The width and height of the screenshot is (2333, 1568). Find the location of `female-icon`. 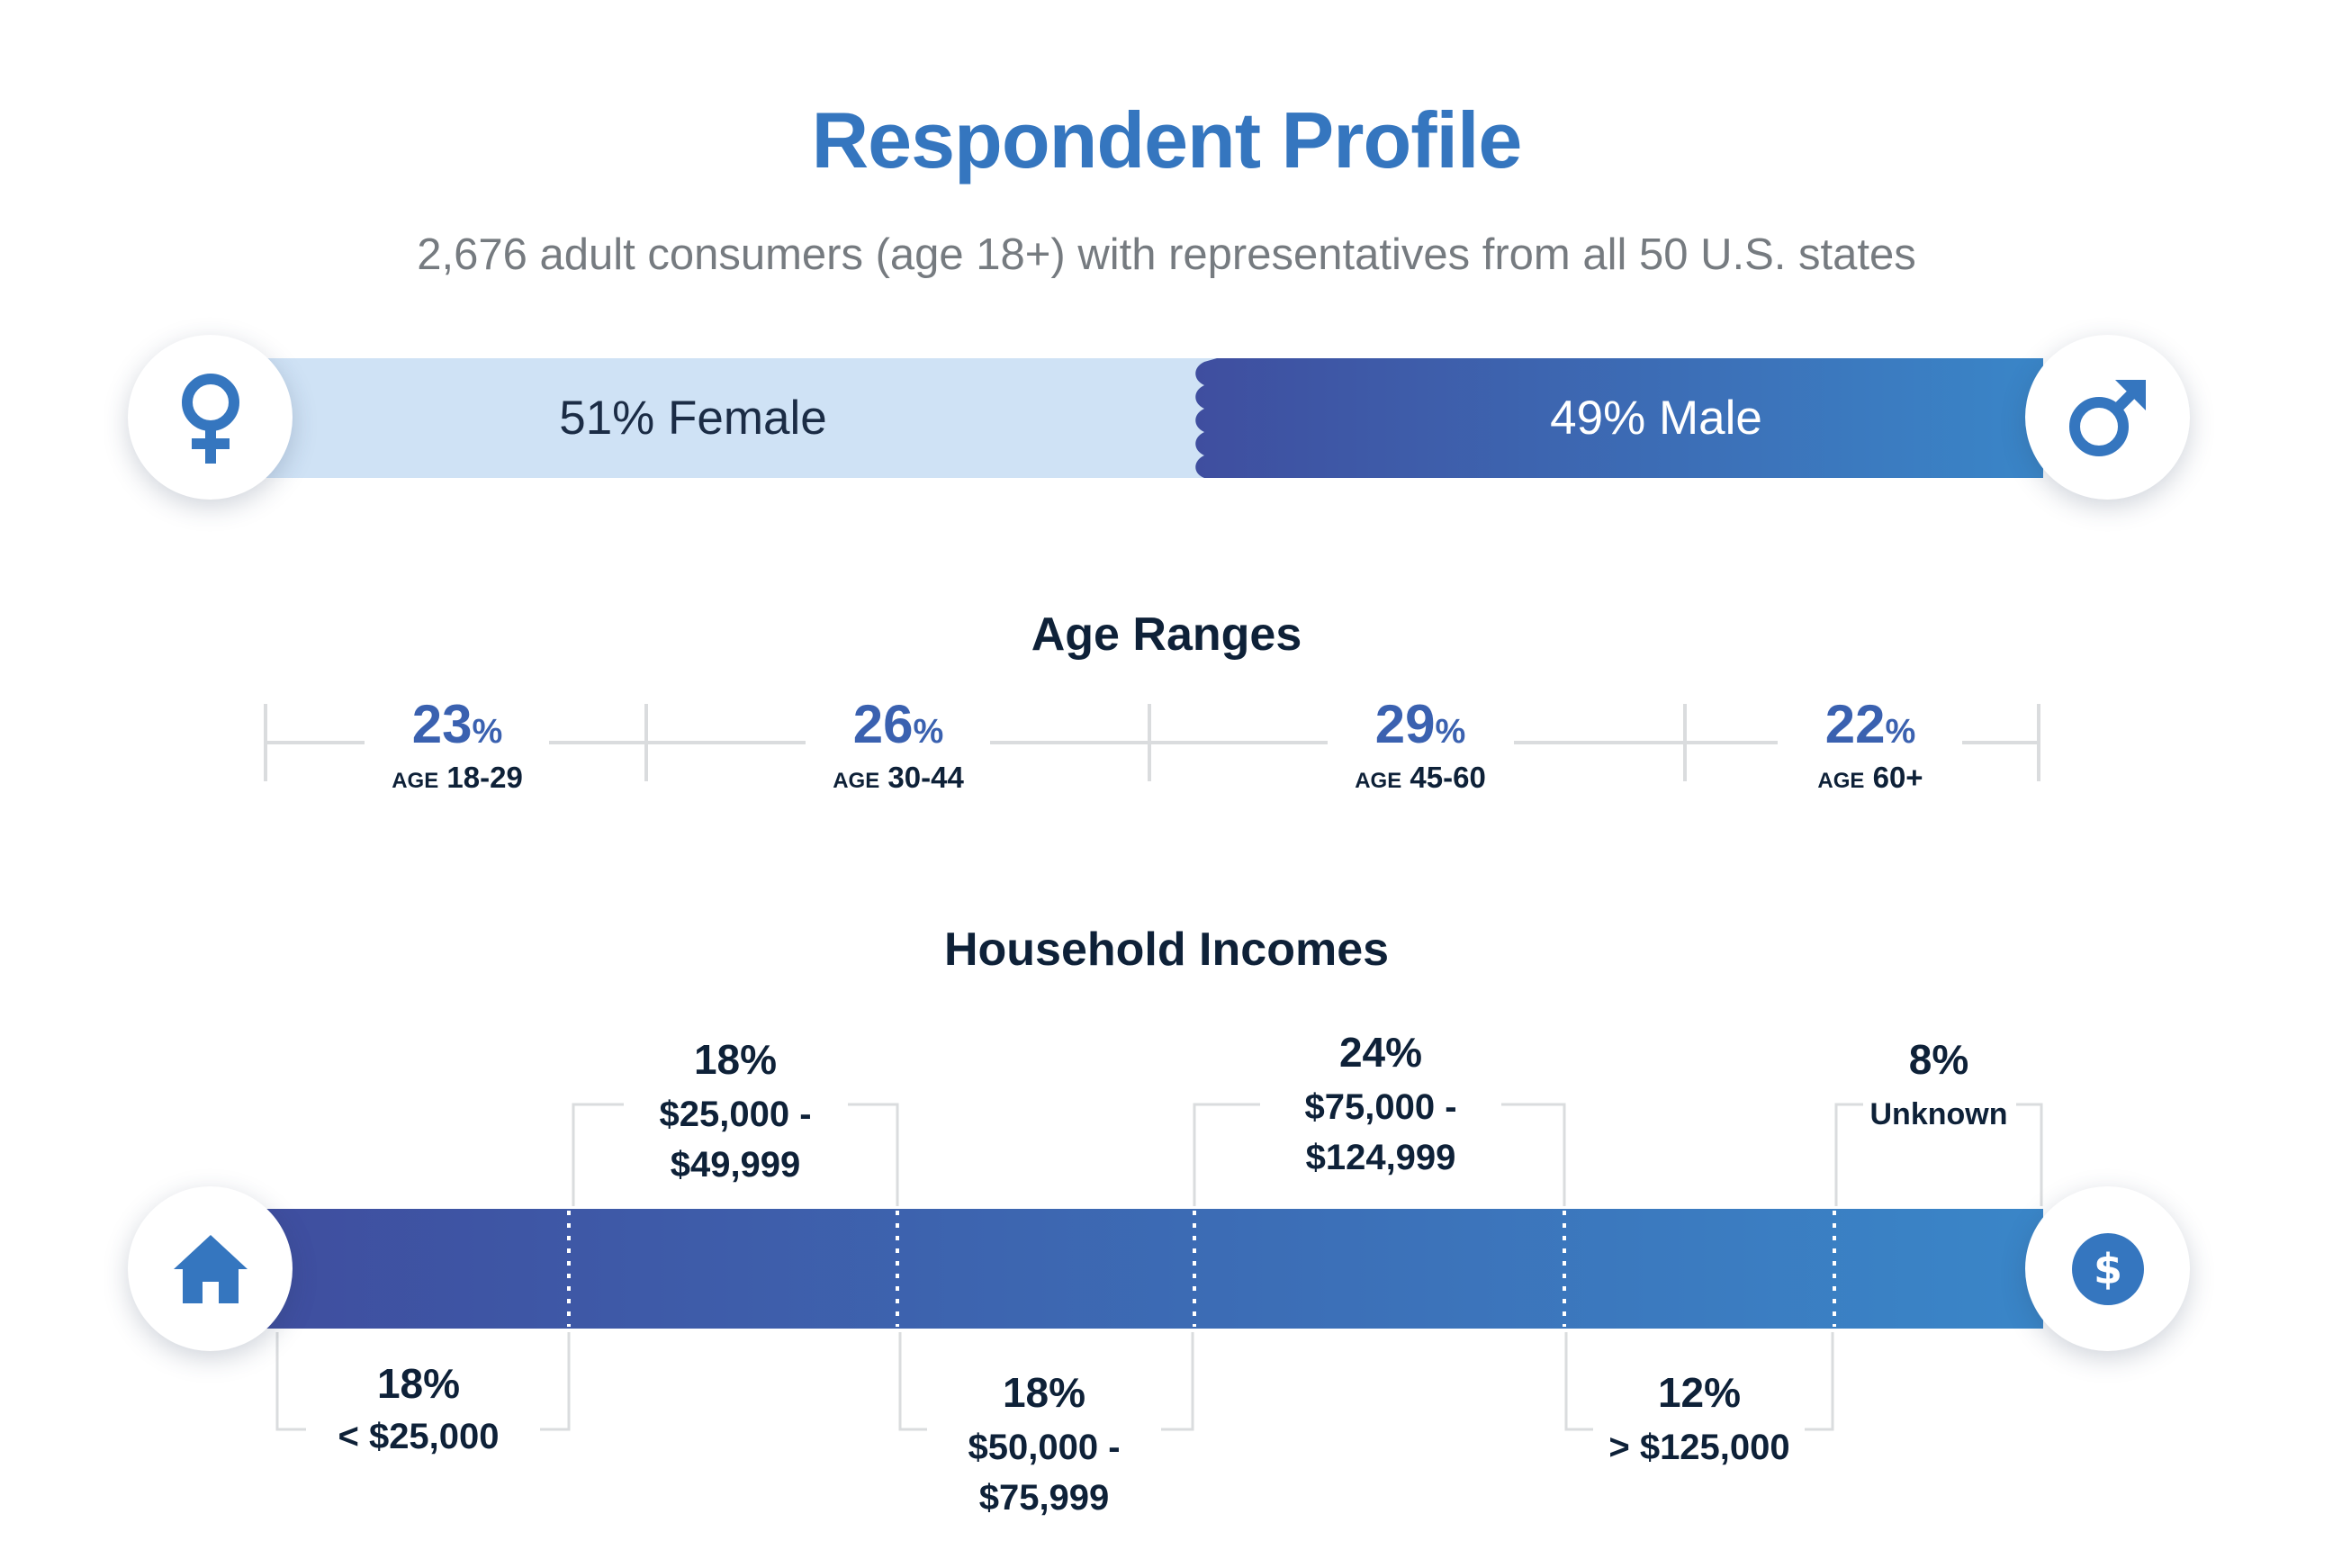

female-icon is located at coordinates (210, 419).